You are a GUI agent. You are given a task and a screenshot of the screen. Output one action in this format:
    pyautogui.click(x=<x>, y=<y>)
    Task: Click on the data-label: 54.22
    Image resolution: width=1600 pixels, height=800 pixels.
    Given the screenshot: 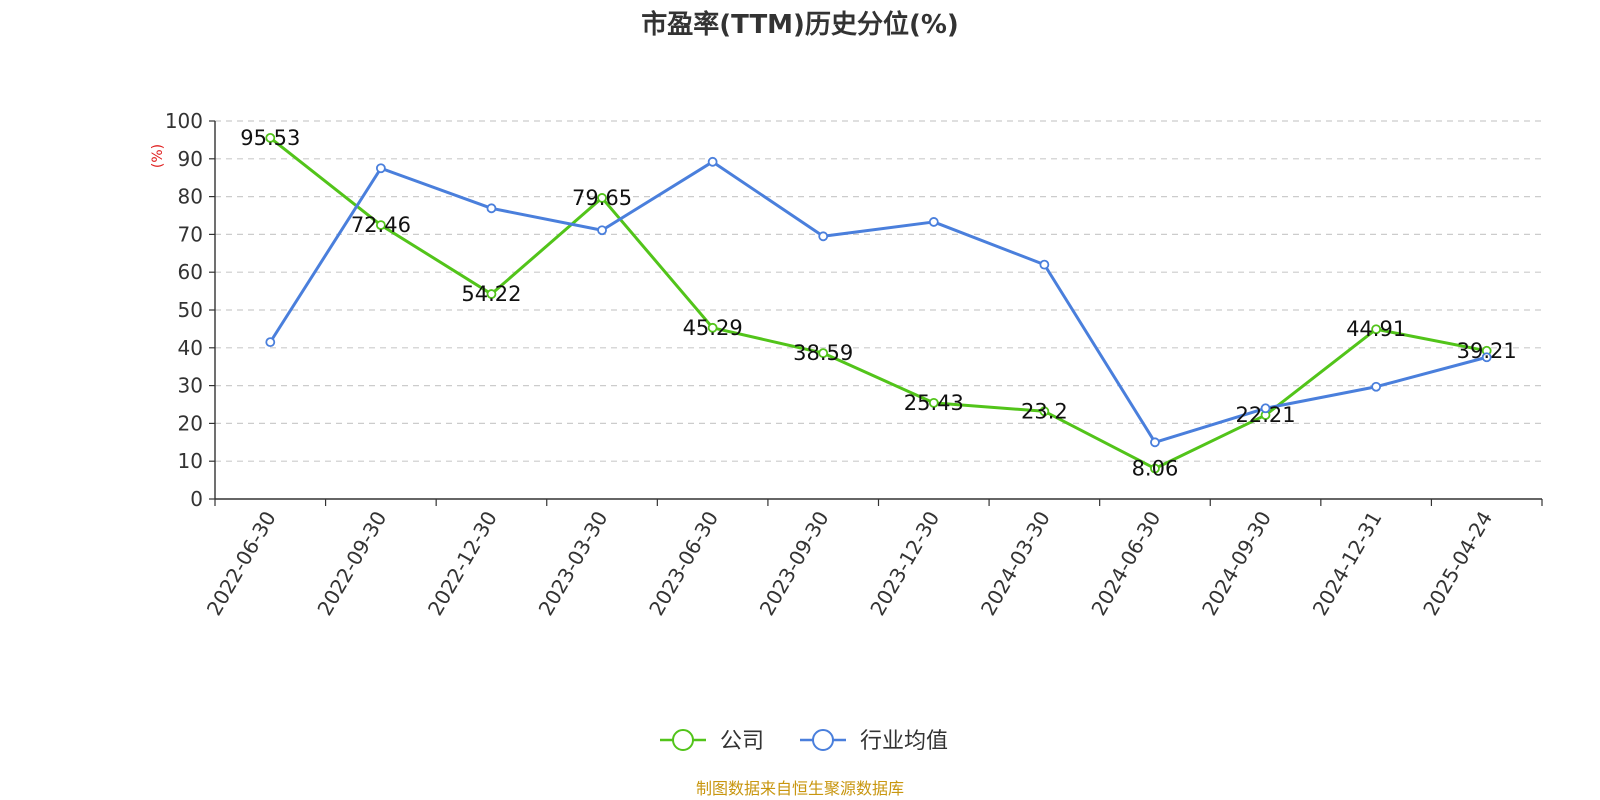 What is the action you would take?
    pyautogui.click(x=491, y=294)
    